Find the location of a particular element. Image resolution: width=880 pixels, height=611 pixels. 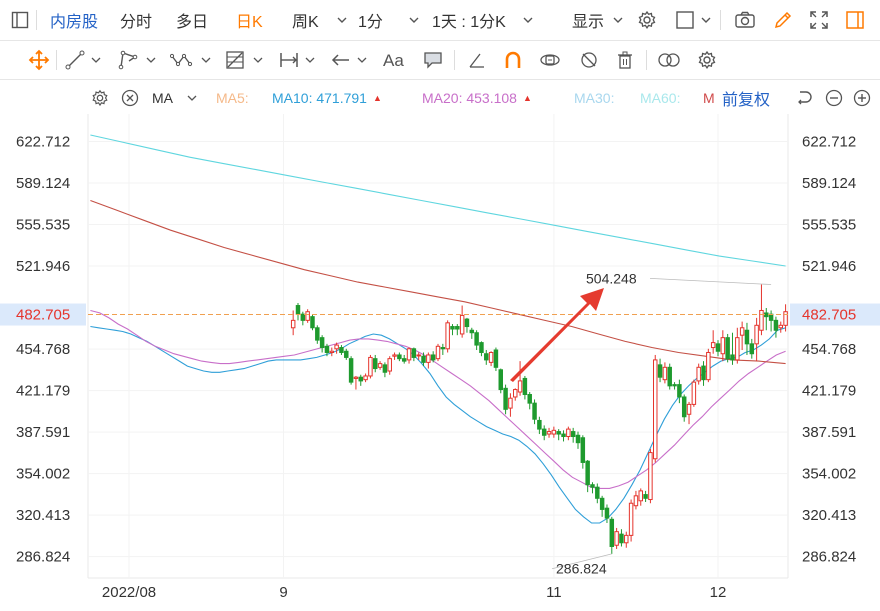

display-select: 显示 is located at coordinates (588, 22).